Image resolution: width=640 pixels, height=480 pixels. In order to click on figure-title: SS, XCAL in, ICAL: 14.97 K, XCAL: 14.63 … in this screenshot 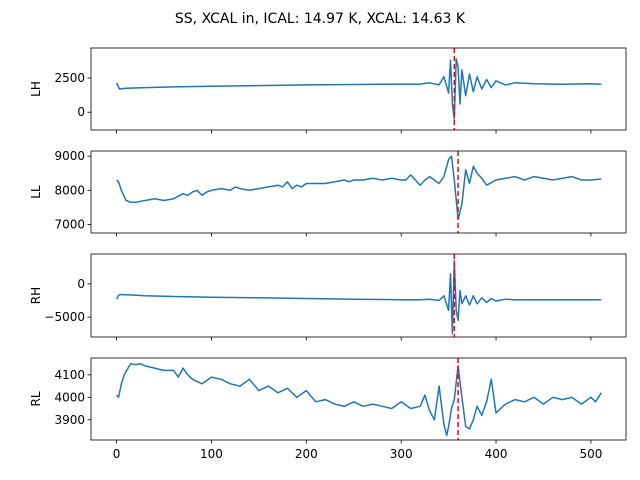, I will do `click(320, 19)`.